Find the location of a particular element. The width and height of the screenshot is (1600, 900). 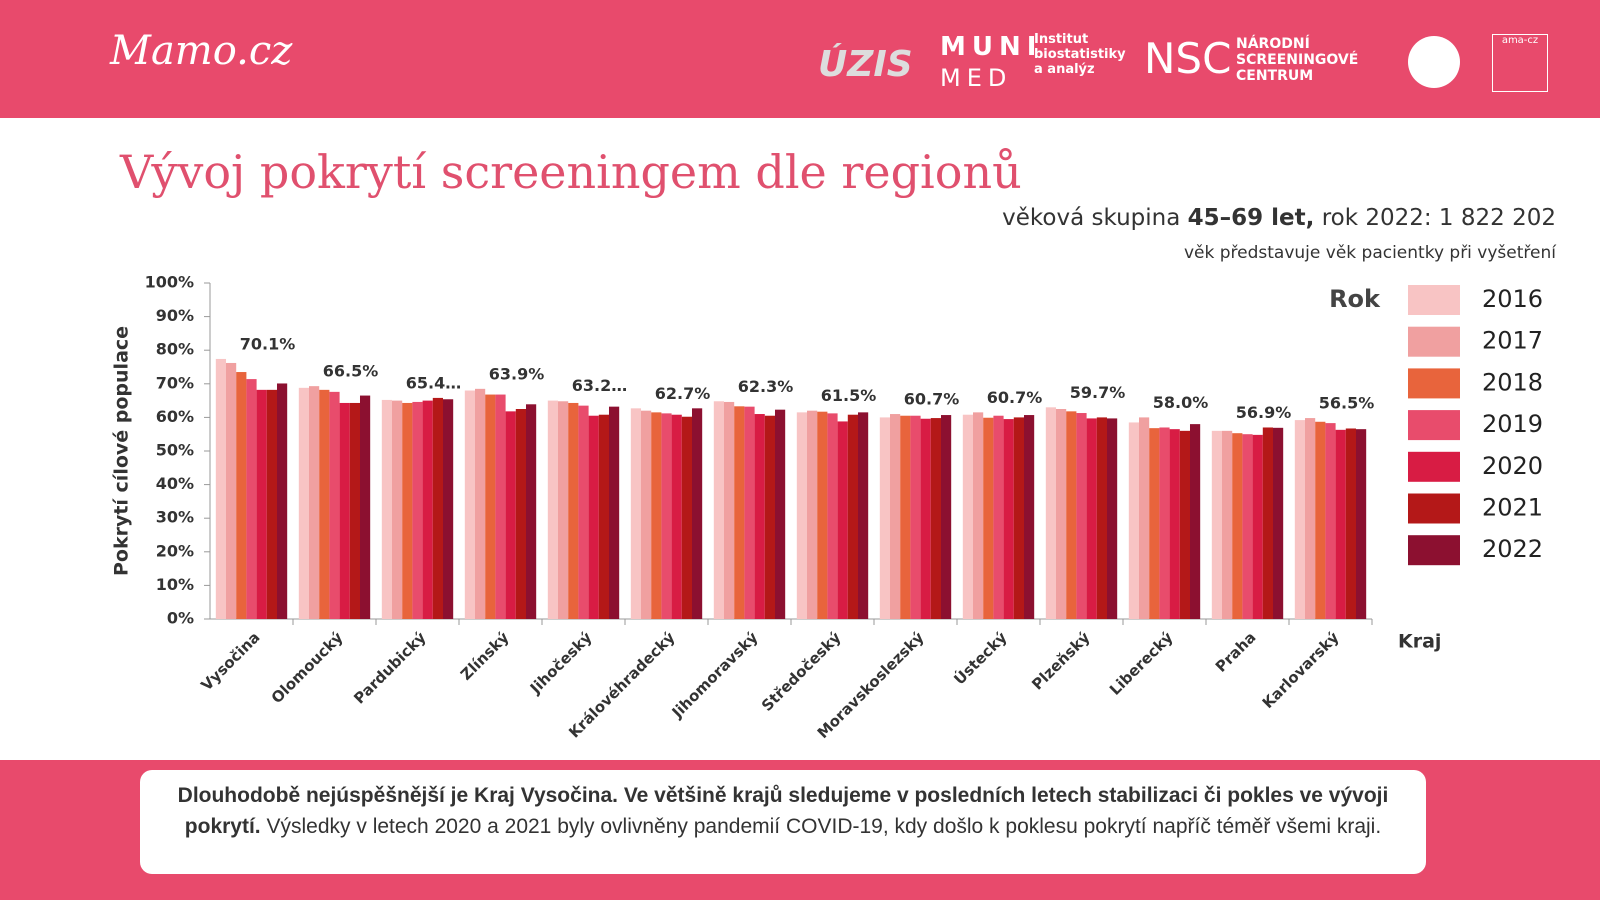

subtitle-part: rok 2022: 1 822 202 is located at coordinates (1438, 218).